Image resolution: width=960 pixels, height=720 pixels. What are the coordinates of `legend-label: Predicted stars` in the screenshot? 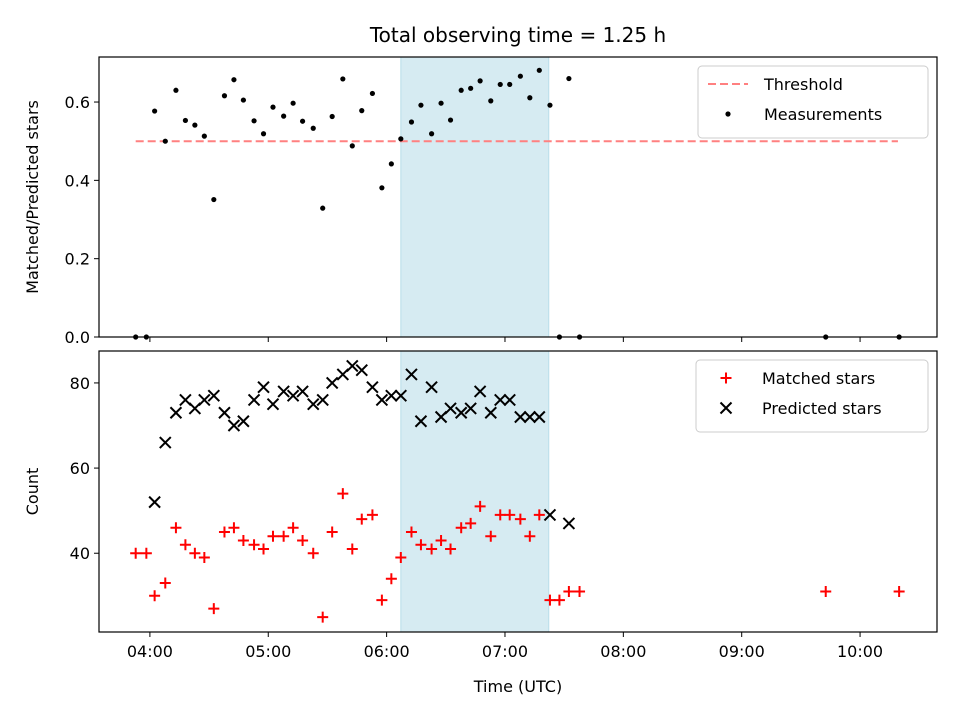 It's located at (822, 408).